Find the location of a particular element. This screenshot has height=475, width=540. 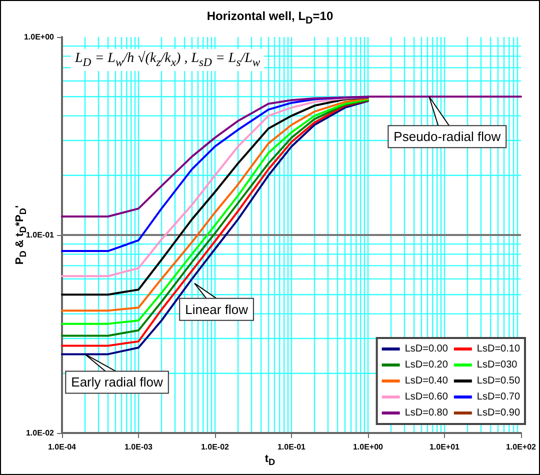

legend-label: LsD=0.60 is located at coordinates (426, 397).